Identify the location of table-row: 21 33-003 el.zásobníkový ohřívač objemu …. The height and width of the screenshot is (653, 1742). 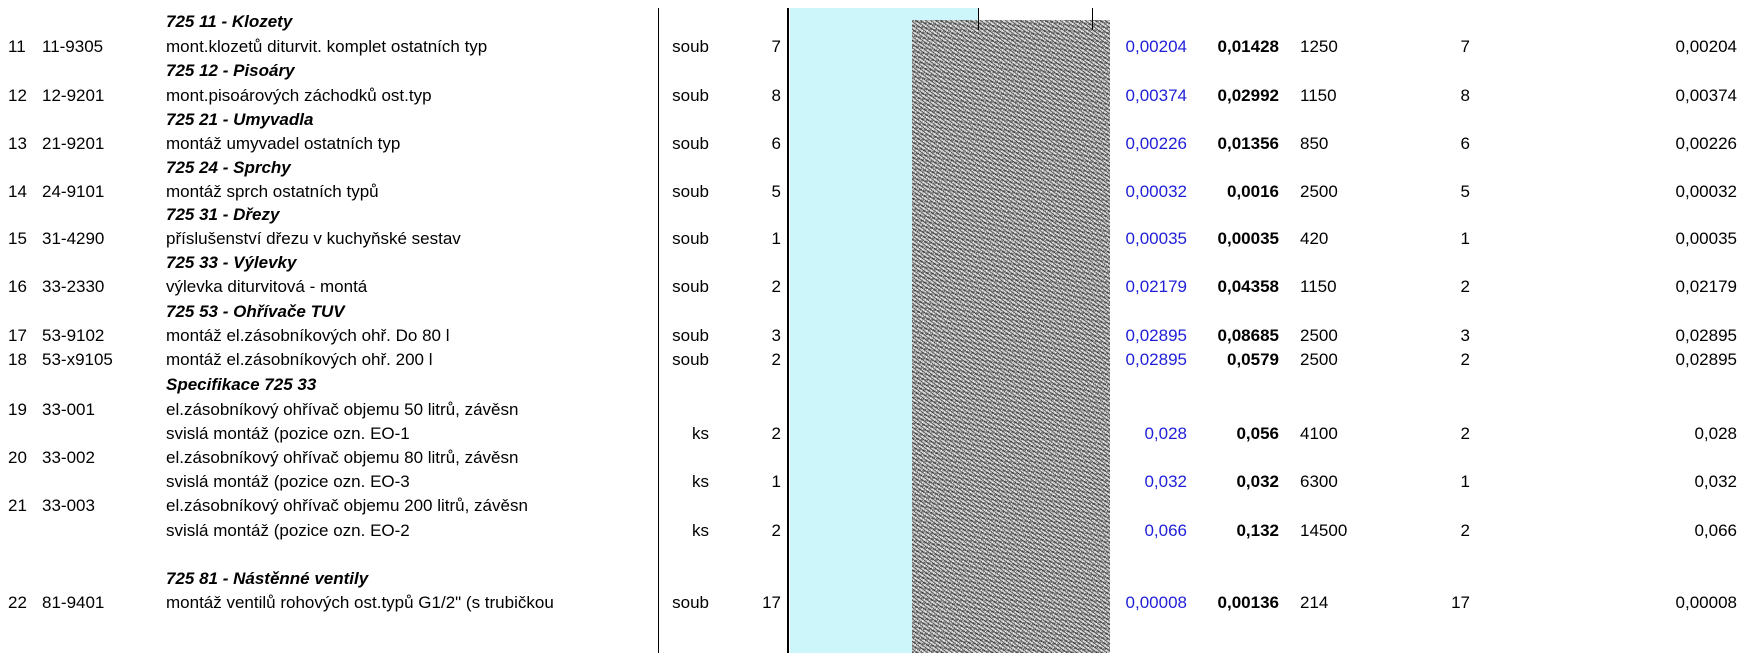
(871, 505).